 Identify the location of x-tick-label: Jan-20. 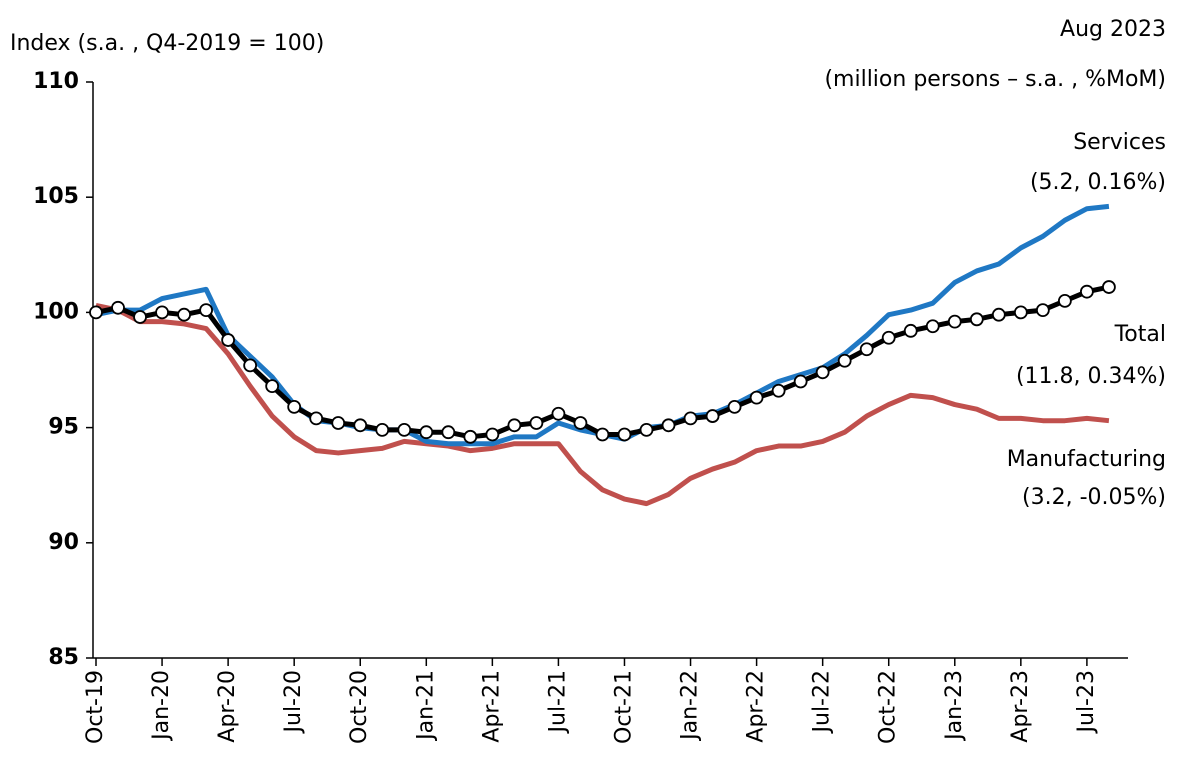
(161, 706).